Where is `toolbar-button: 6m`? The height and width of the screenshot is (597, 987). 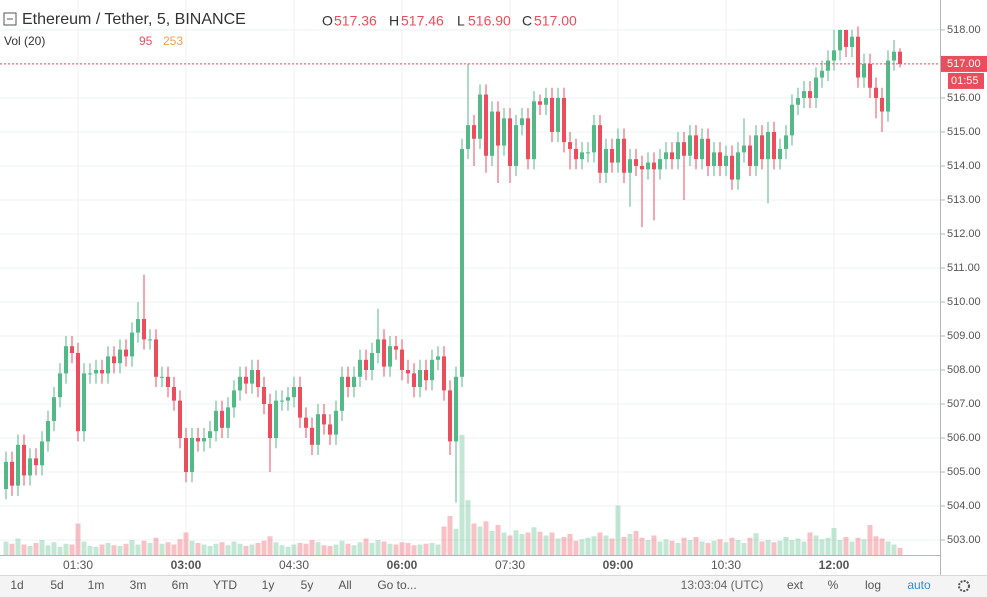
toolbar-button: 6m is located at coordinates (180, 585).